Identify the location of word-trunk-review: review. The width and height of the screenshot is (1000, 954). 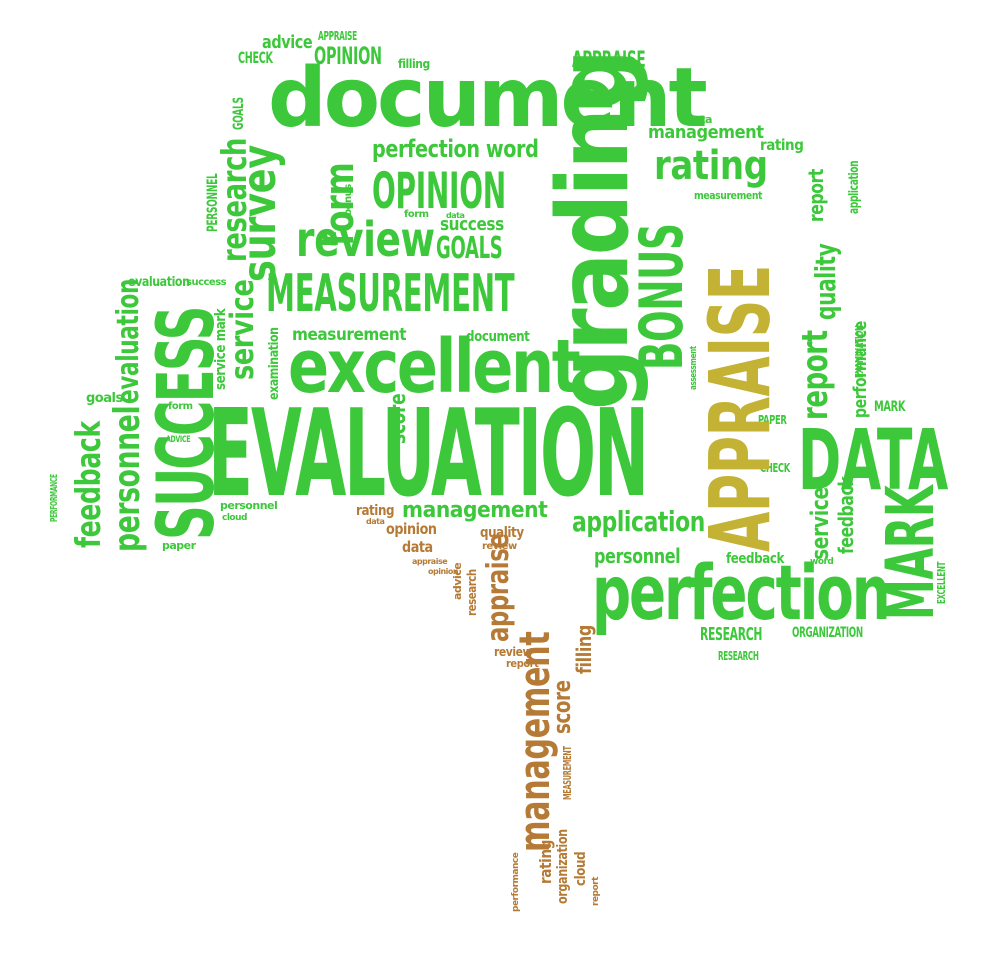
(499, 546).